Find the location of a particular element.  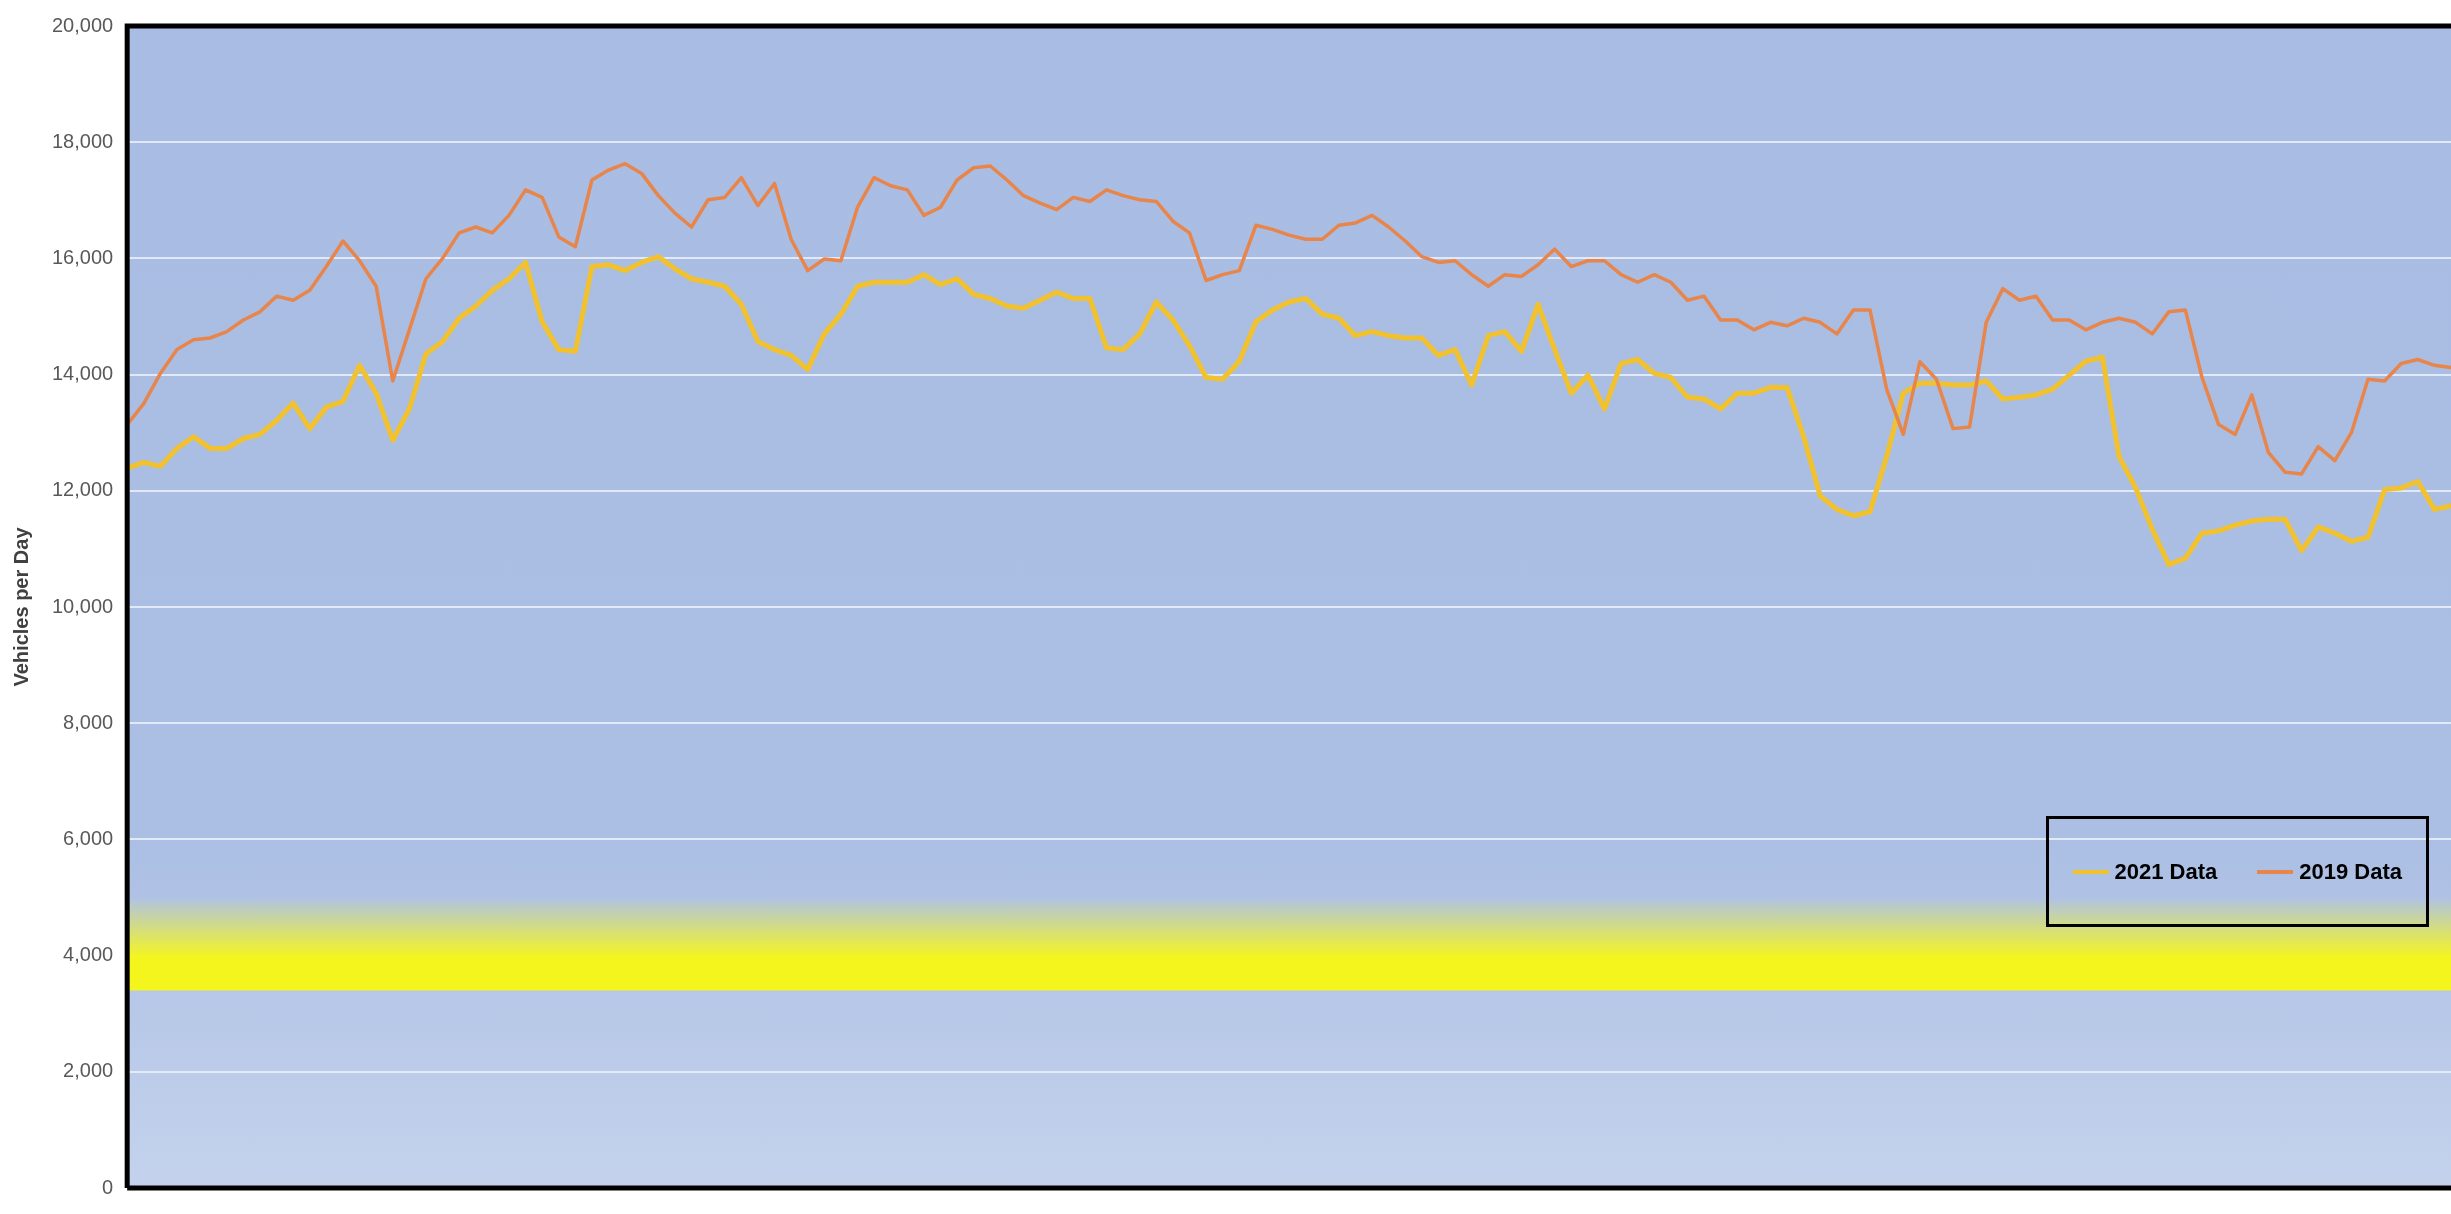

y-tick-label: 16,000 is located at coordinates (83, 256).